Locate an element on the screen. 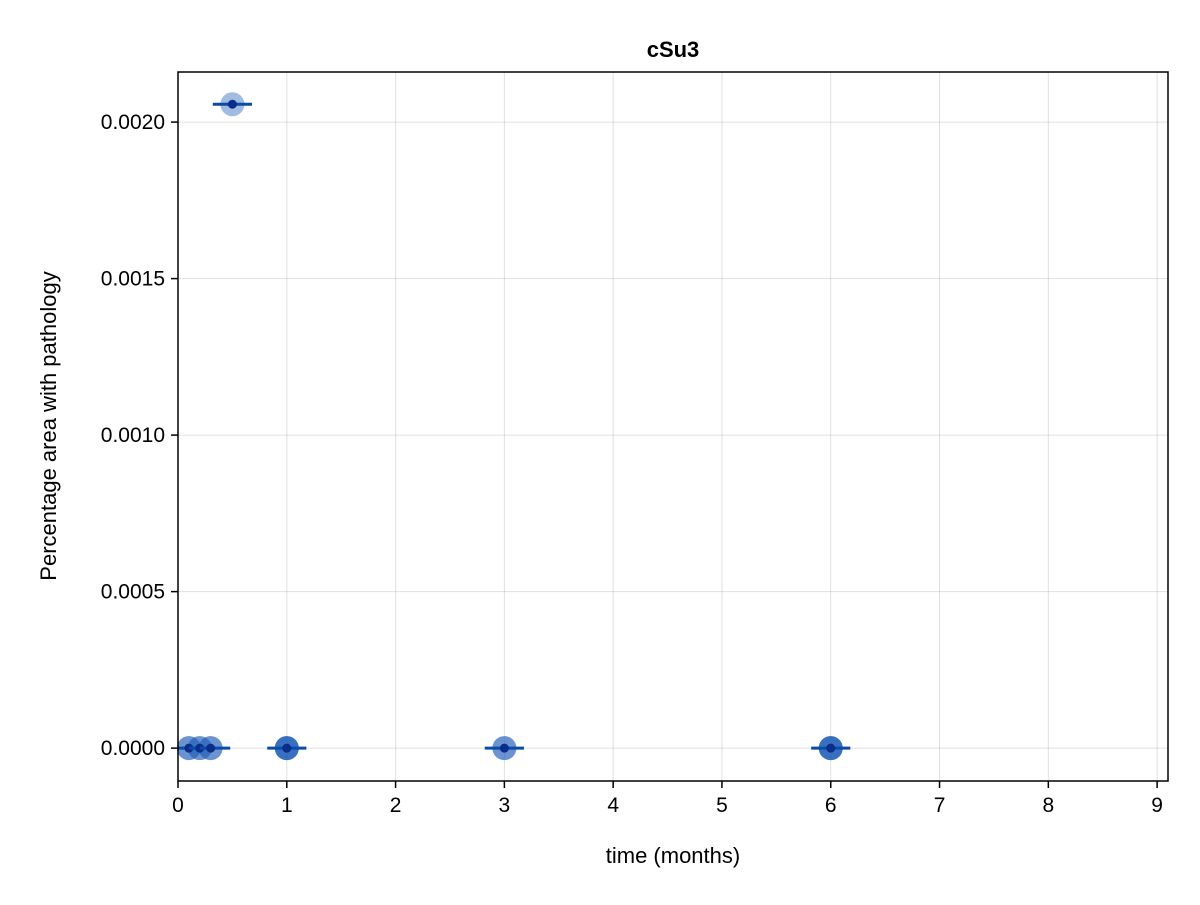 The image size is (1200, 905). y-tick-label: 0.0015 is located at coordinates (133, 279).